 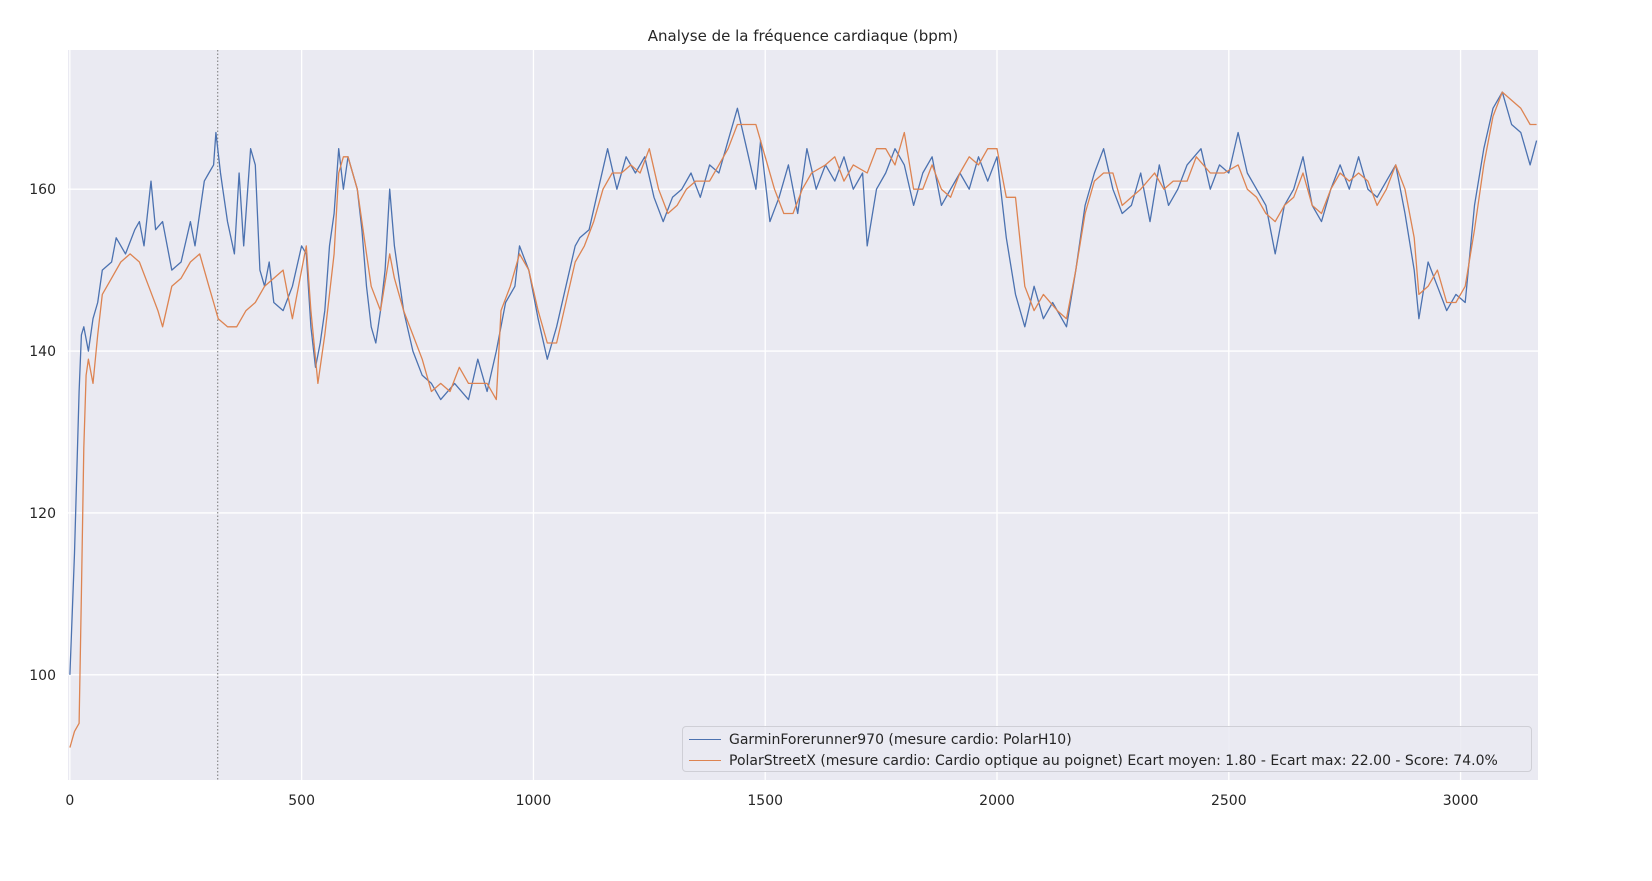 What do you see at coordinates (765, 801) in the screenshot?
I see `x-tick-label: 1500` at bounding box center [765, 801].